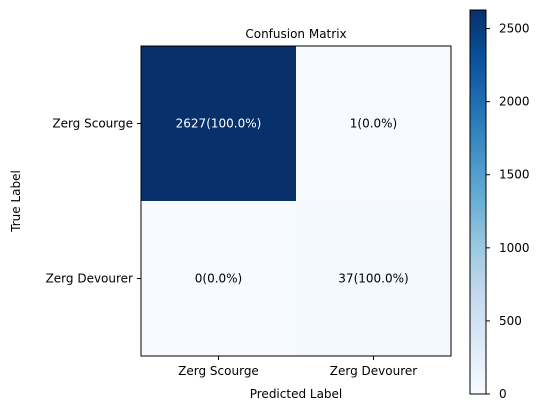 Image resolution: width=544 pixels, height=413 pixels. Describe the element at coordinates (297, 367) in the screenshot. I see `x-axis-ticks: Zerg Scourge Zerg Devourer` at that location.